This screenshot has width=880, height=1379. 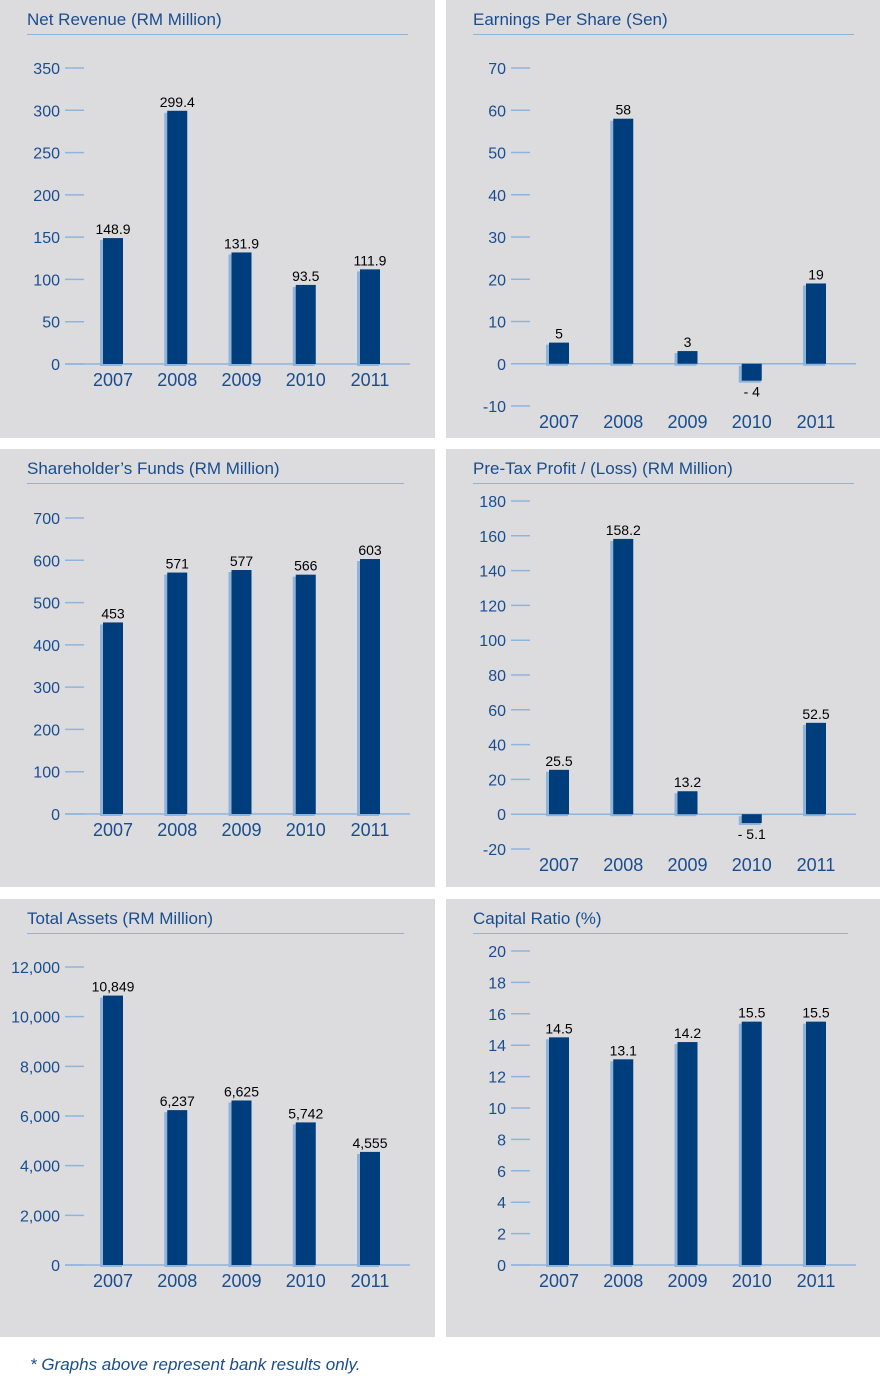 I want to click on data-label: - 5.1, so click(x=752, y=834).